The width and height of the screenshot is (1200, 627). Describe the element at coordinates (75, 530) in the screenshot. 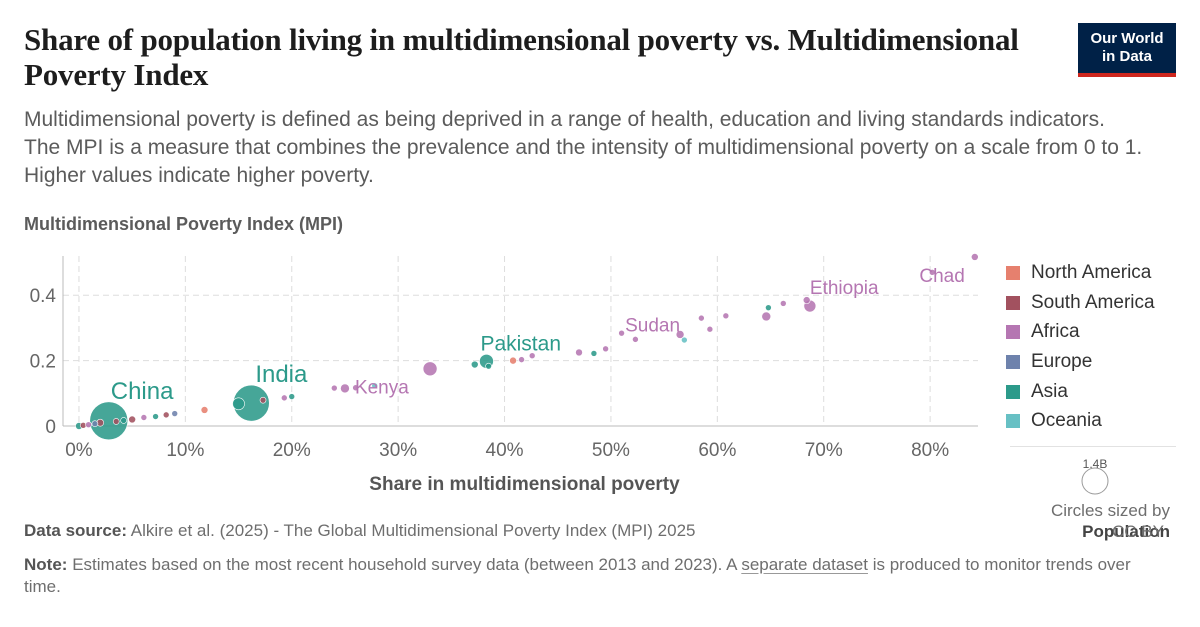

I see `source-label: Data source:` at that location.